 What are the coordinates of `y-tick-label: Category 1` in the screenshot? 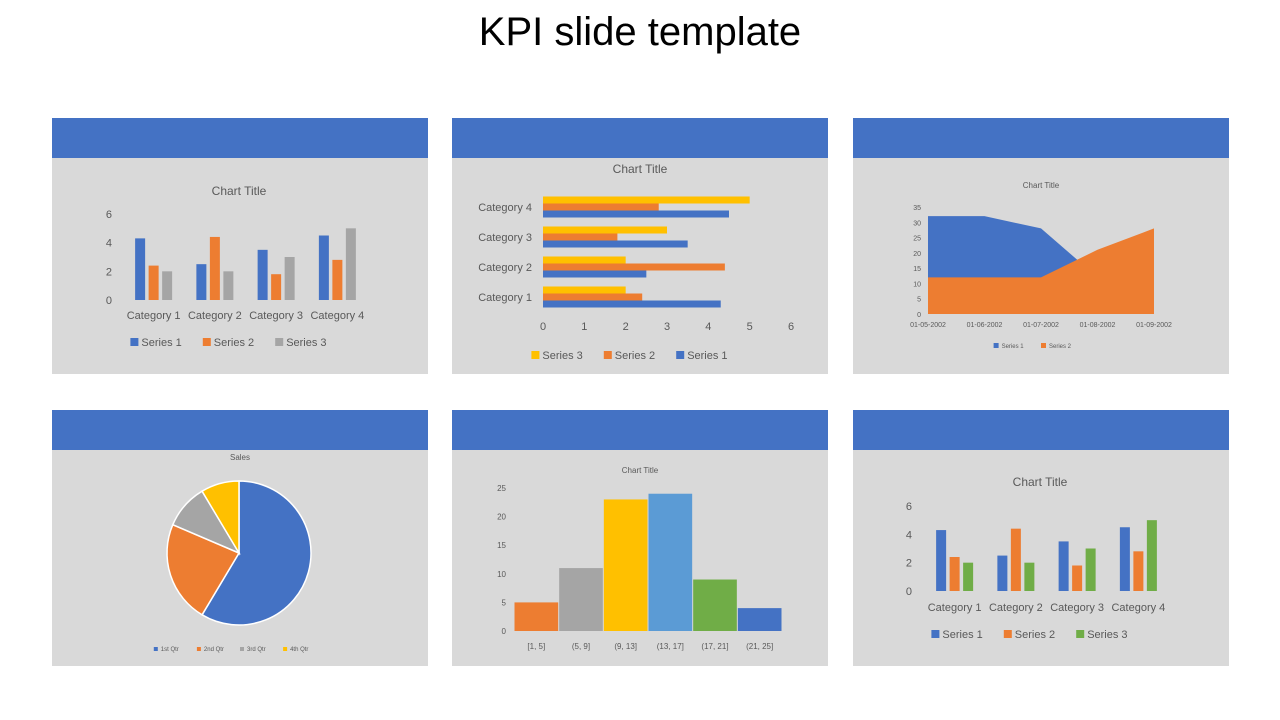 It's located at (505, 298).